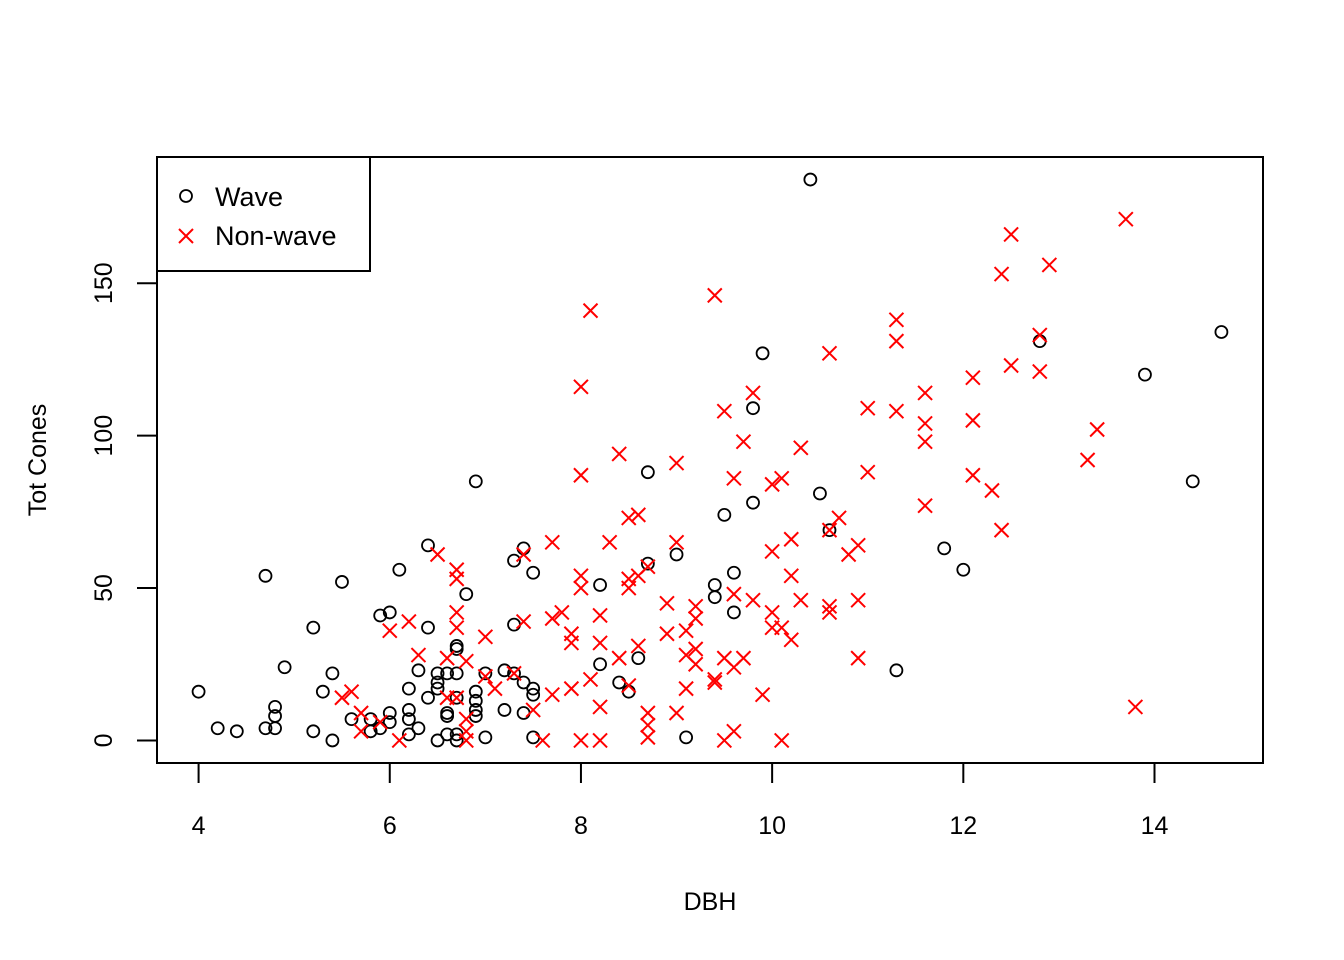  I want to click on x-tick-label: 12, so click(963, 826).